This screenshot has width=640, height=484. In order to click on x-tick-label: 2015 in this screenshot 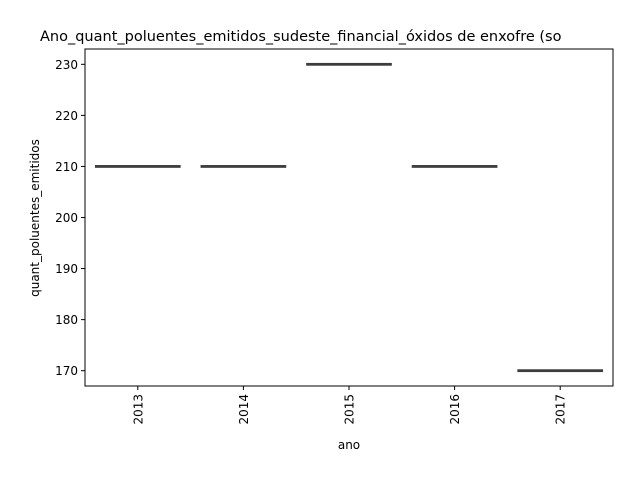, I will do `click(350, 409)`.